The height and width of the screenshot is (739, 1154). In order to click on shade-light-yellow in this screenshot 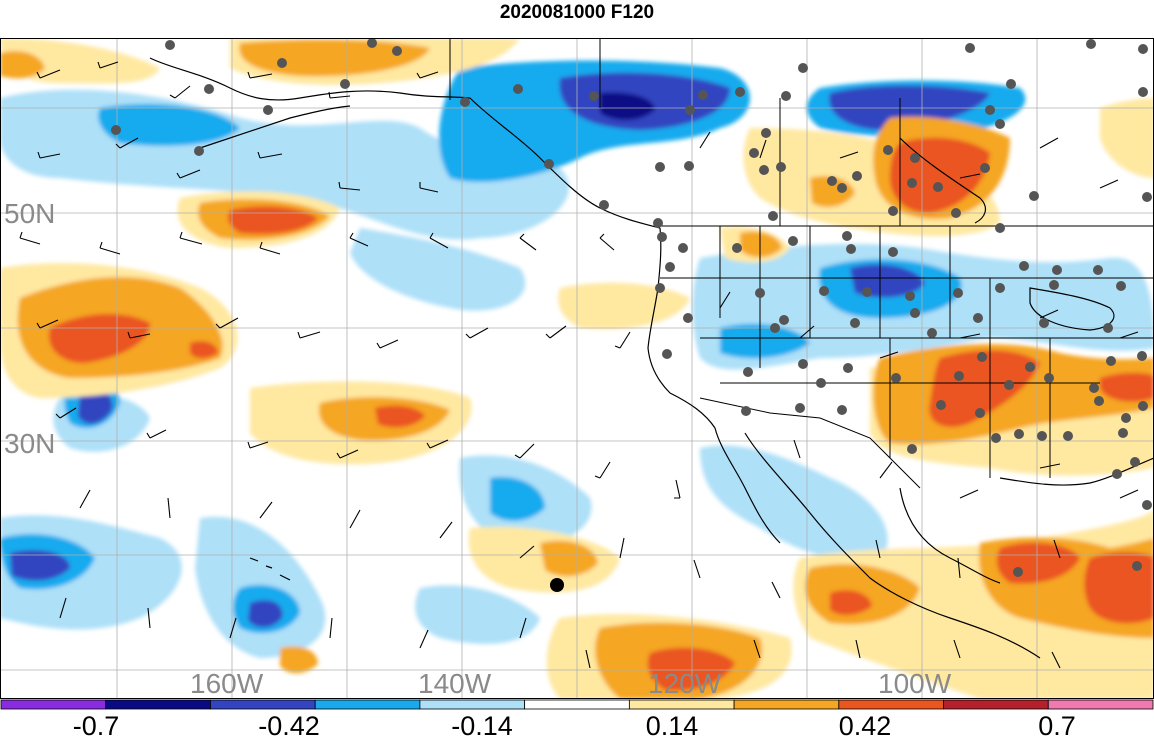, I will do `click(1127, 138)`.